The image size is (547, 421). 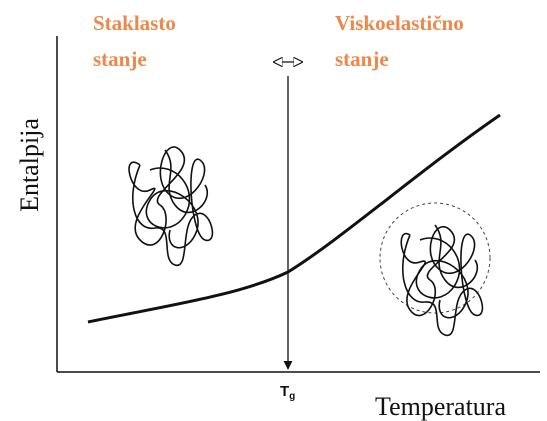 What do you see at coordinates (171, 206) in the screenshot?
I see `coil-glassy` at bounding box center [171, 206].